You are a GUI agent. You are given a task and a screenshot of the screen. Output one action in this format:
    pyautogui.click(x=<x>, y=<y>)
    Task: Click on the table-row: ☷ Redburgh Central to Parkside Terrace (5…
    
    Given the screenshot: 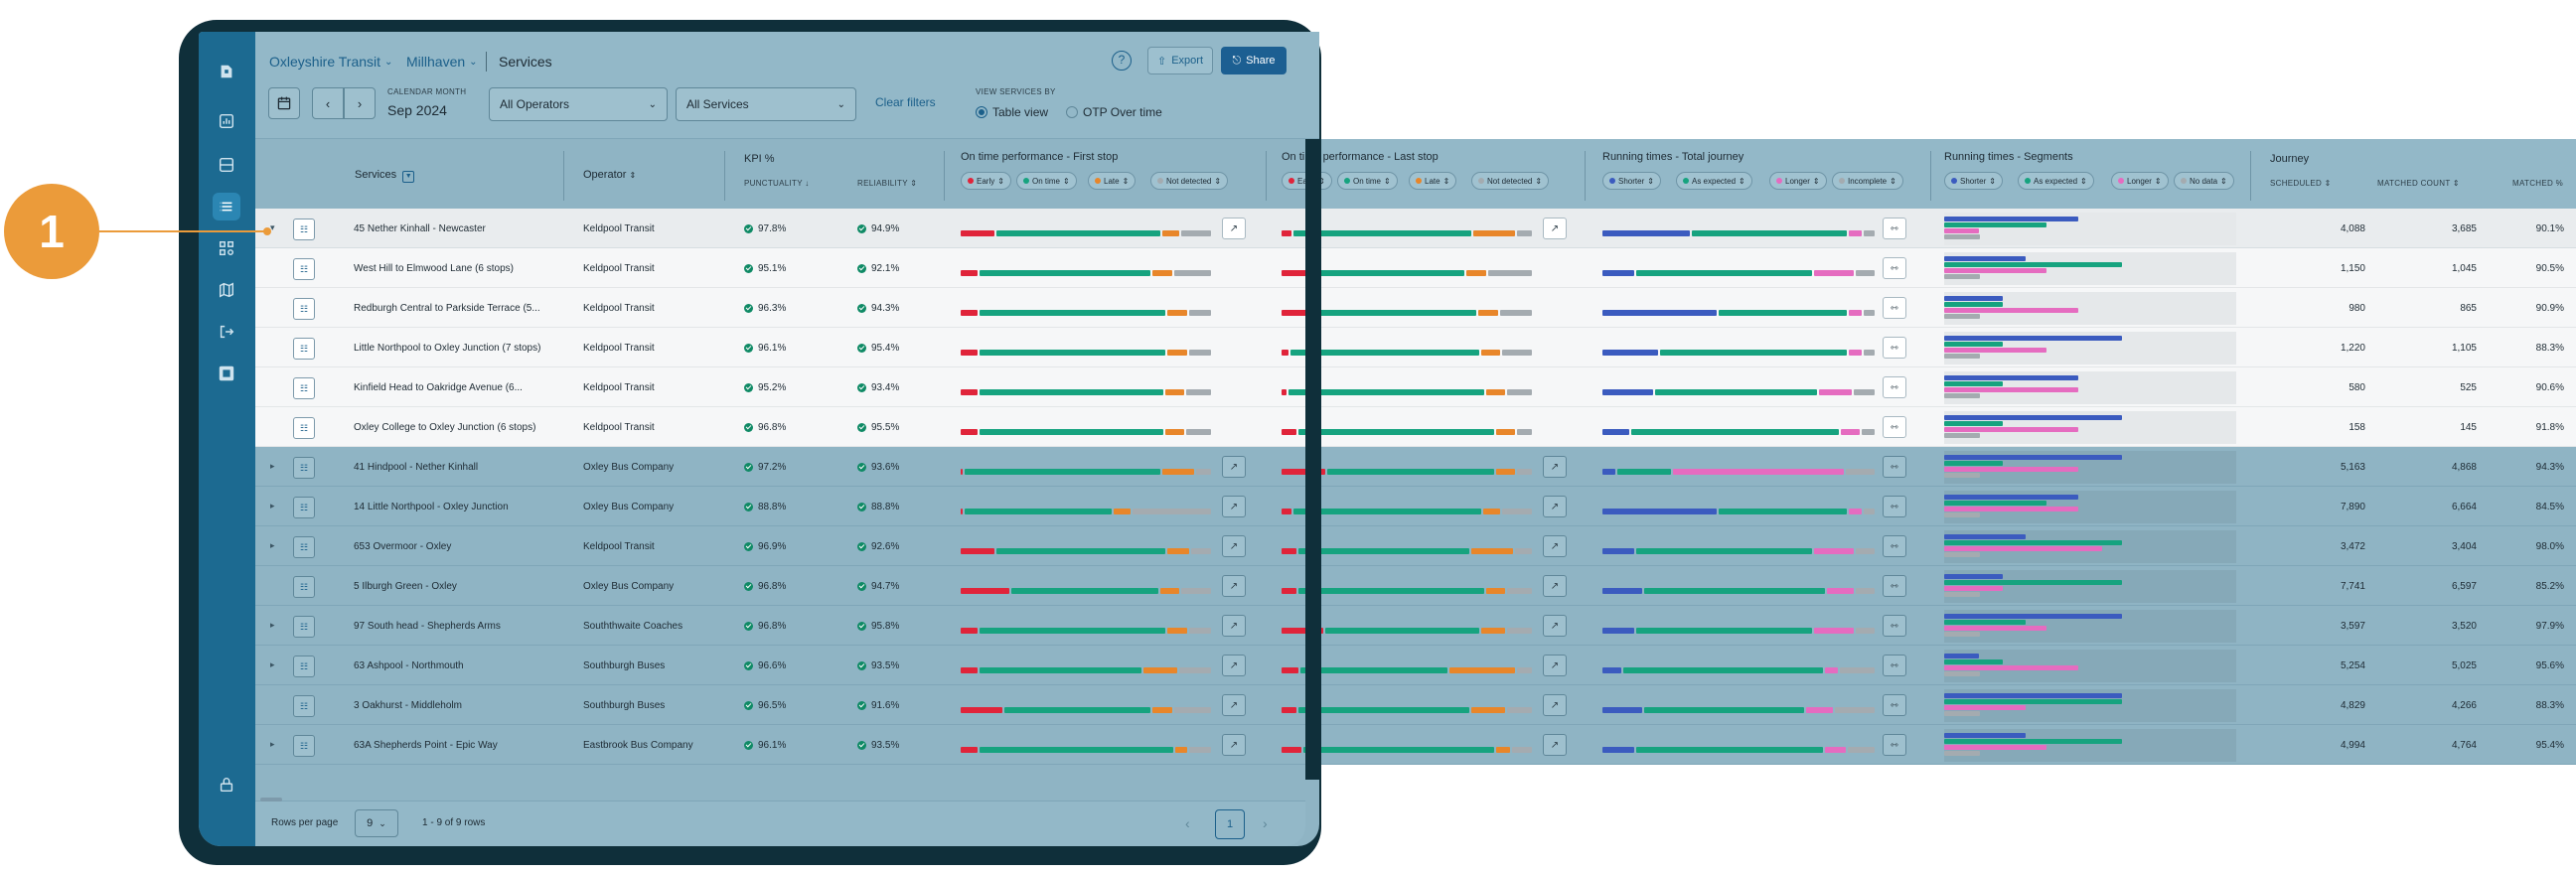 What is the action you would take?
    pyautogui.click(x=1415, y=308)
    